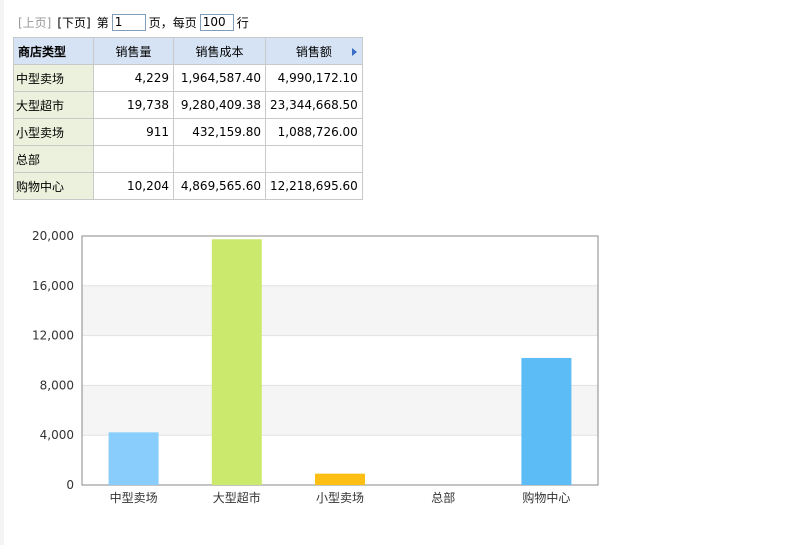 This screenshot has width=793, height=545. I want to click on table-header-row: 商店类型 销售量 销售成本 销售额, so click(188, 51).